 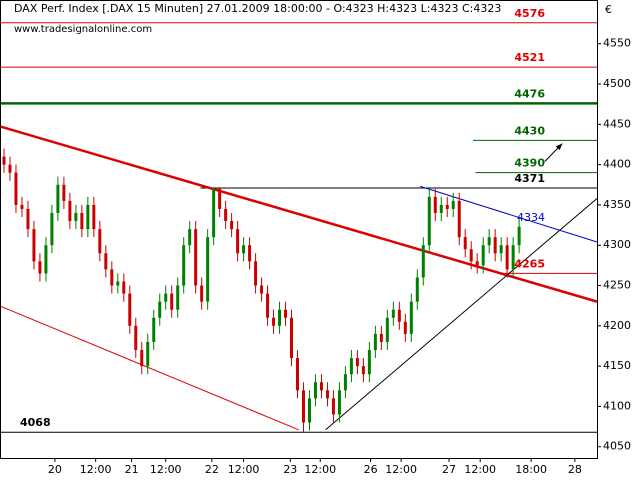 What do you see at coordinates (617, 446) in the screenshot?
I see `y-tick-label: 4050` at bounding box center [617, 446].